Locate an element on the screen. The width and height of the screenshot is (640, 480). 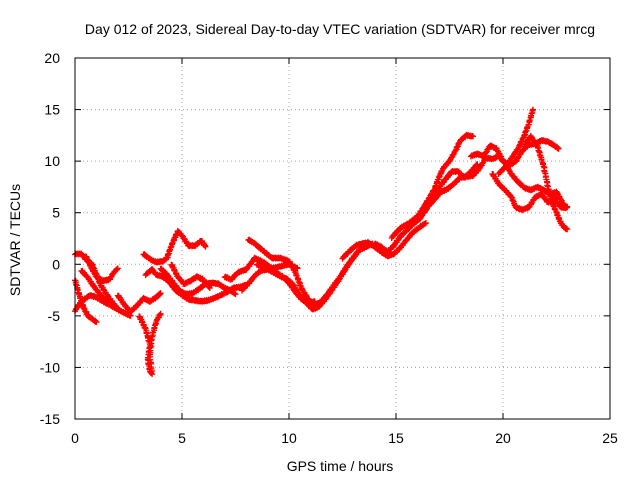
x-axis-label: GPS time / hours is located at coordinates (340, 466).